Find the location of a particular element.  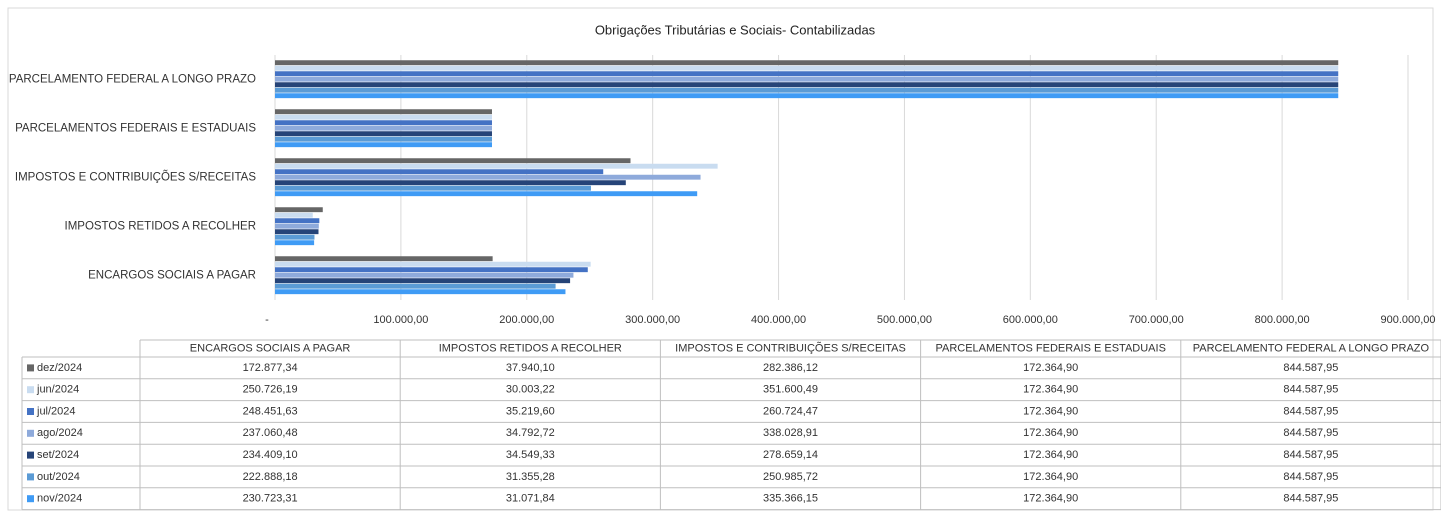

x-tick-label: 900.000,00 is located at coordinates (1407, 320).